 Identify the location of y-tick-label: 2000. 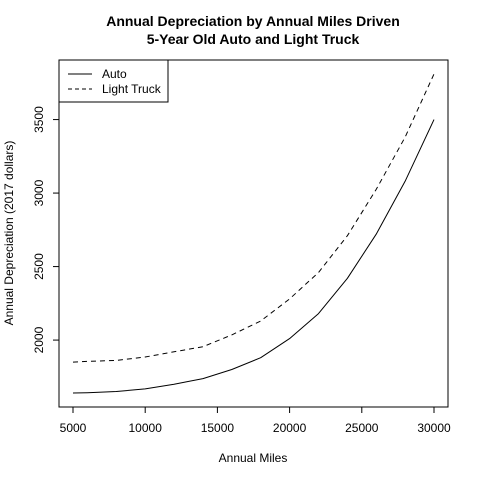
(39, 339).